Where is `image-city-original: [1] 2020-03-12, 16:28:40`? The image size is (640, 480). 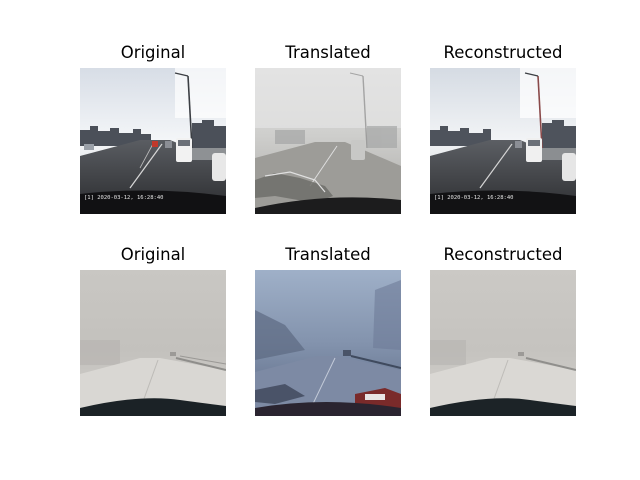
image-city-original: [1] 2020-03-12, 16:28:40 is located at coordinates (153, 141).